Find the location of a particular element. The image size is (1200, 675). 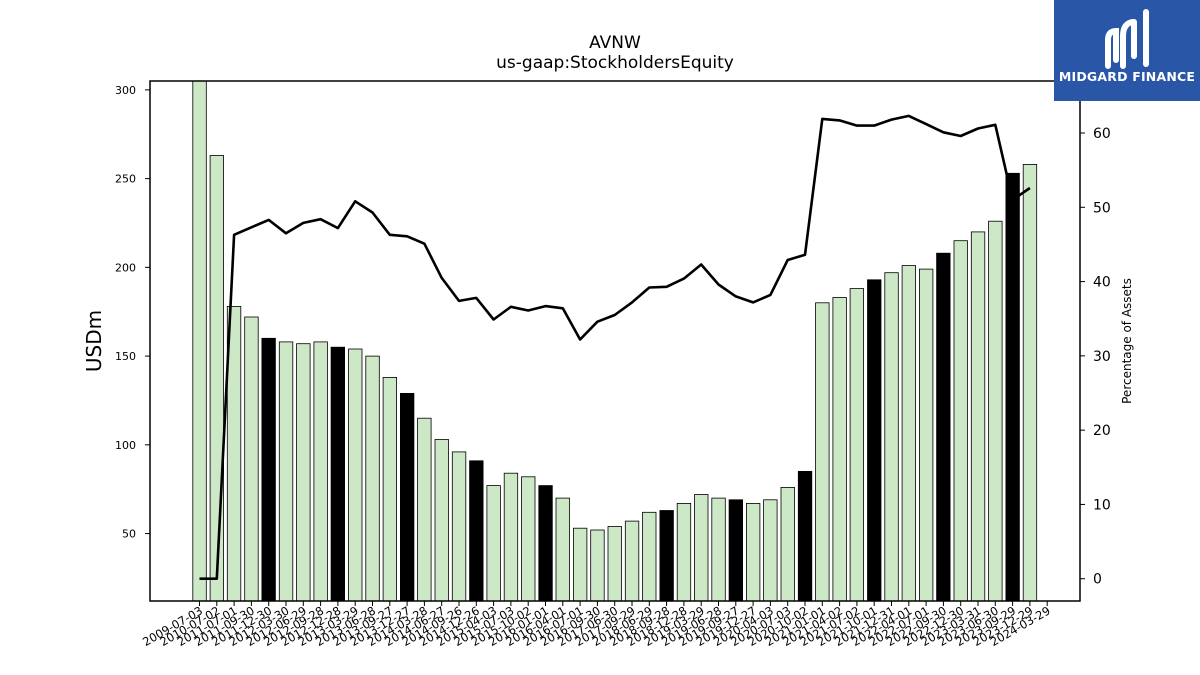

y2-tick-label: 20 is located at coordinates (1102, 431).